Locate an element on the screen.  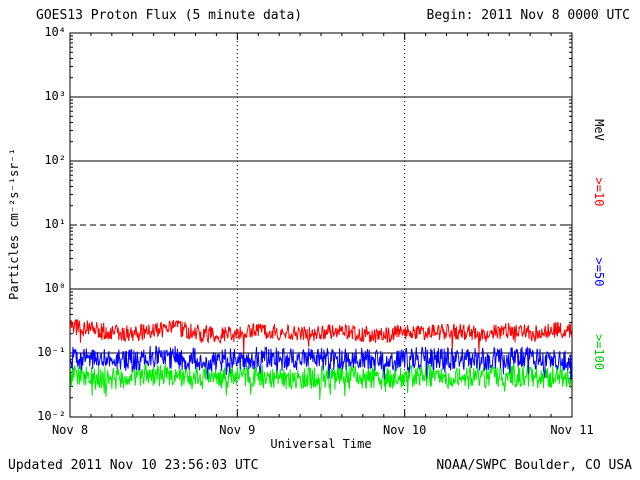
y-tick-label: 10⁻² is located at coordinates (51, 416).